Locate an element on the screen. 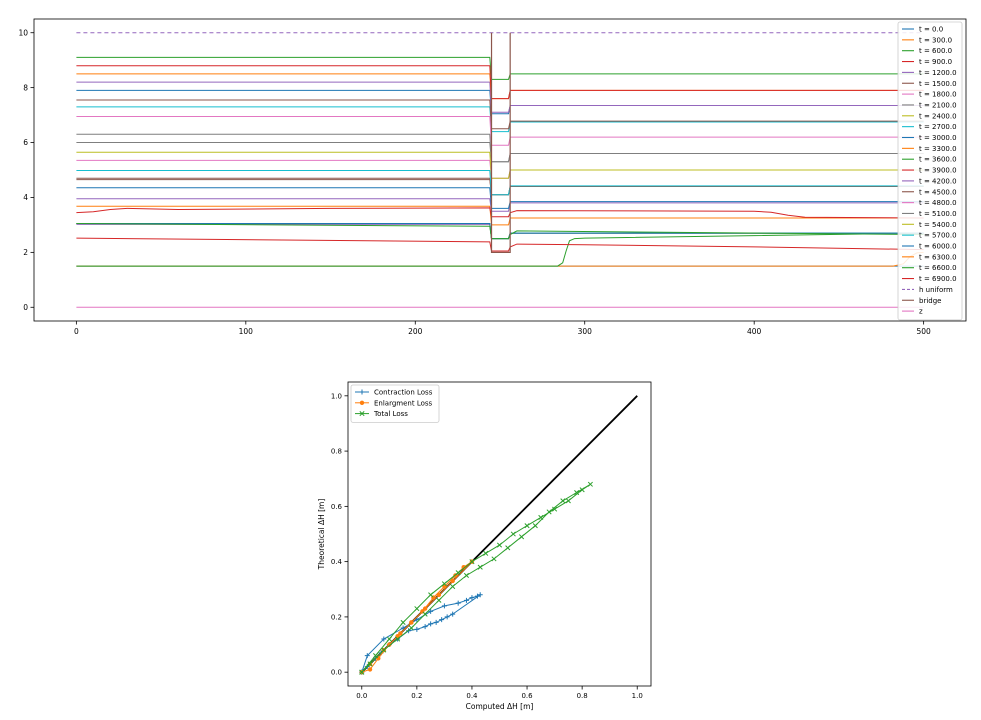 This screenshot has width=981, height=720. legend-label: t = 1800.0 is located at coordinates (938, 95).